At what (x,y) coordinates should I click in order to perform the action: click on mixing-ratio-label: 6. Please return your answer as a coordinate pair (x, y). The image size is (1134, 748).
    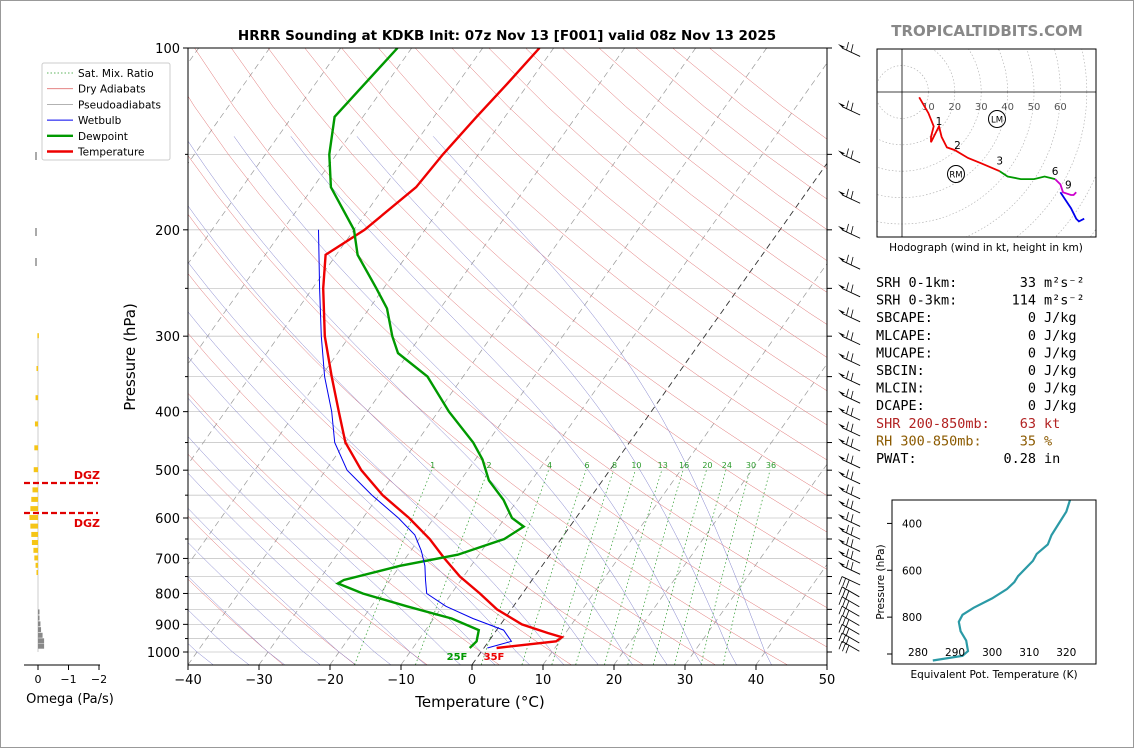
    Looking at the image, I should click on (586, 465).